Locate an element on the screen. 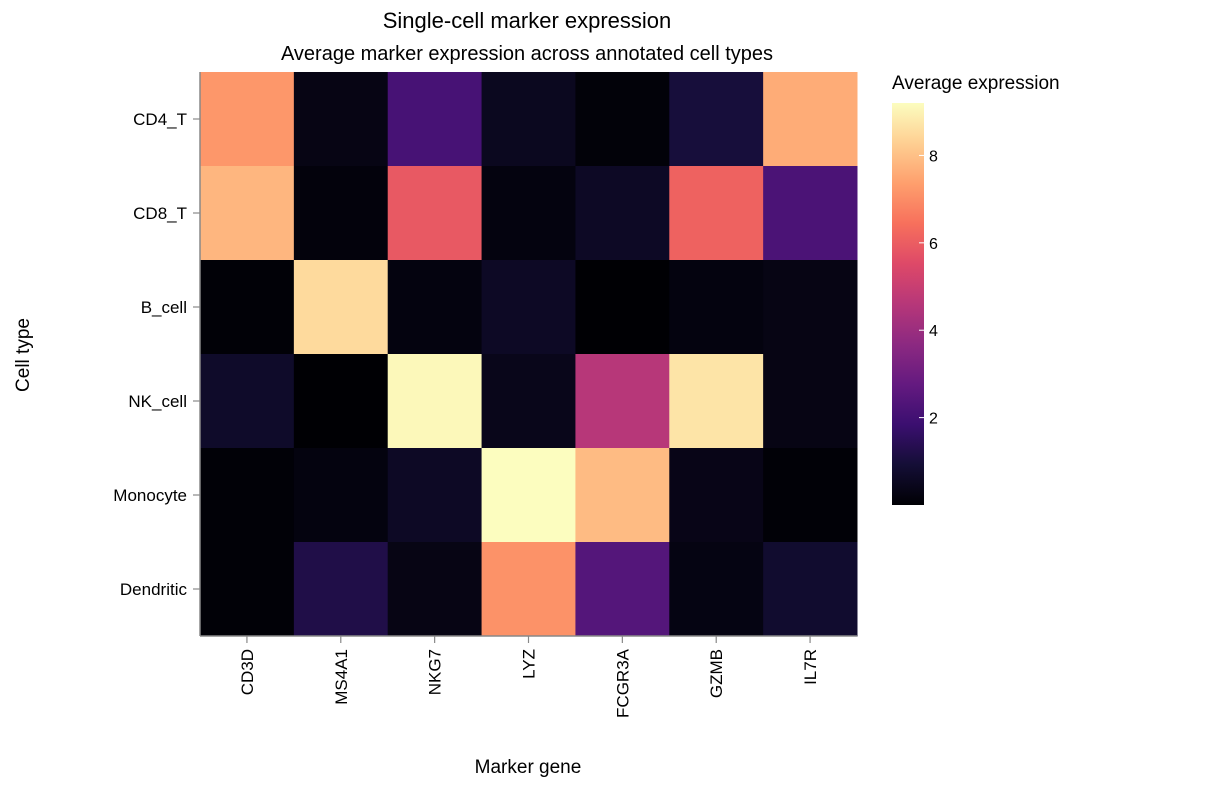 The width and height of the screenshot is (1218, 786). heatmap-cell-Monocyte-MS4A1 is located at coordinates (341, 495).